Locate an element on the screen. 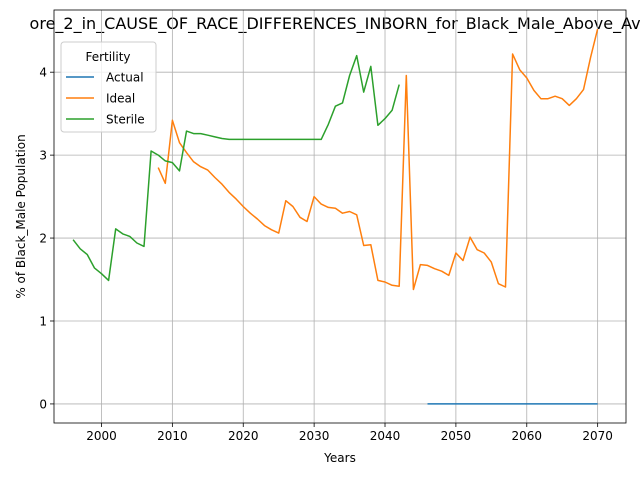 The image size is (640, 480). y-tick-label: 0 is located at coordinates (43, 404).